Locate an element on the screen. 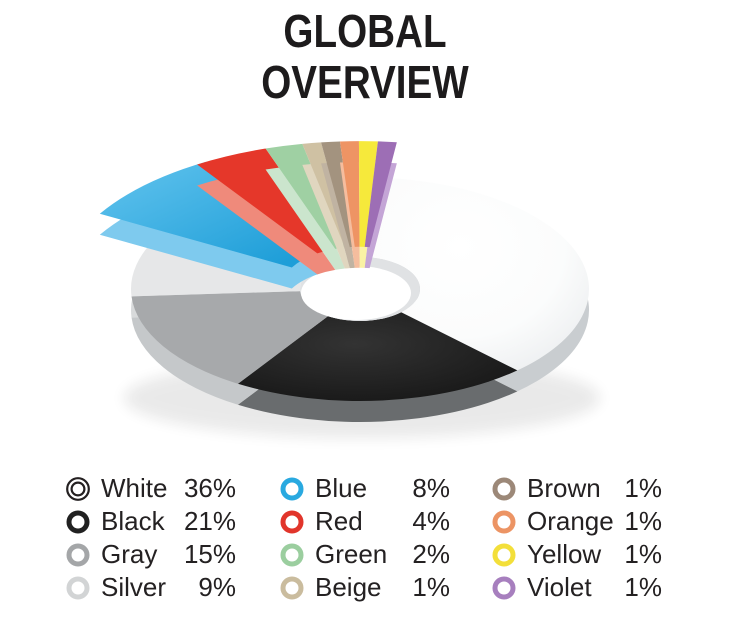 The image size is (730, 629). legend-value: 36% is located at coordinates (209, 488).